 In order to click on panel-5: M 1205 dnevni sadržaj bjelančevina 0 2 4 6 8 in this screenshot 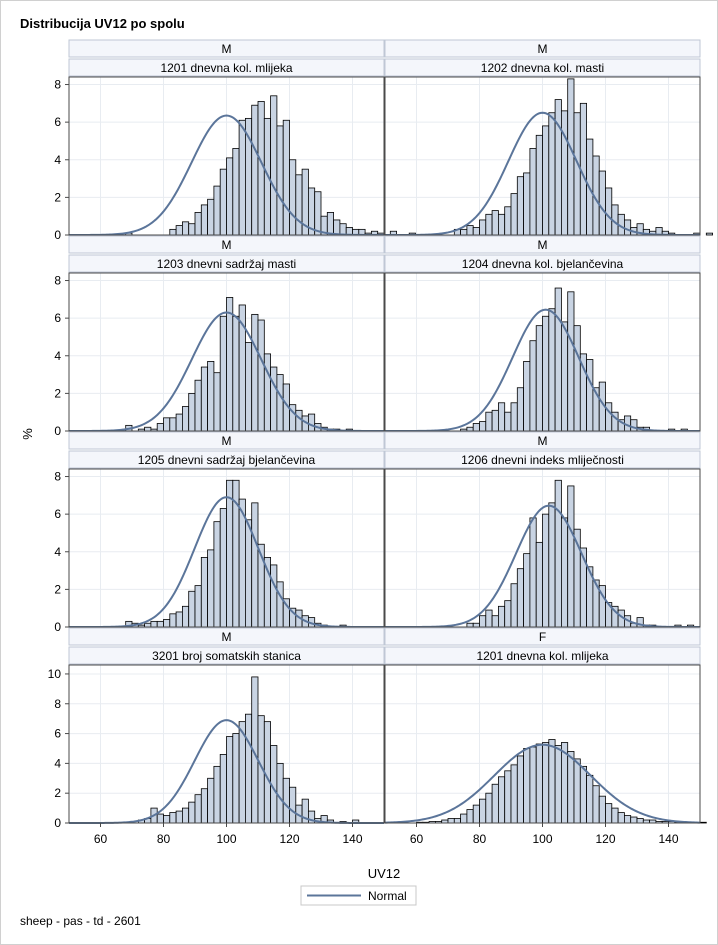, I will do `click(219, 532)`.